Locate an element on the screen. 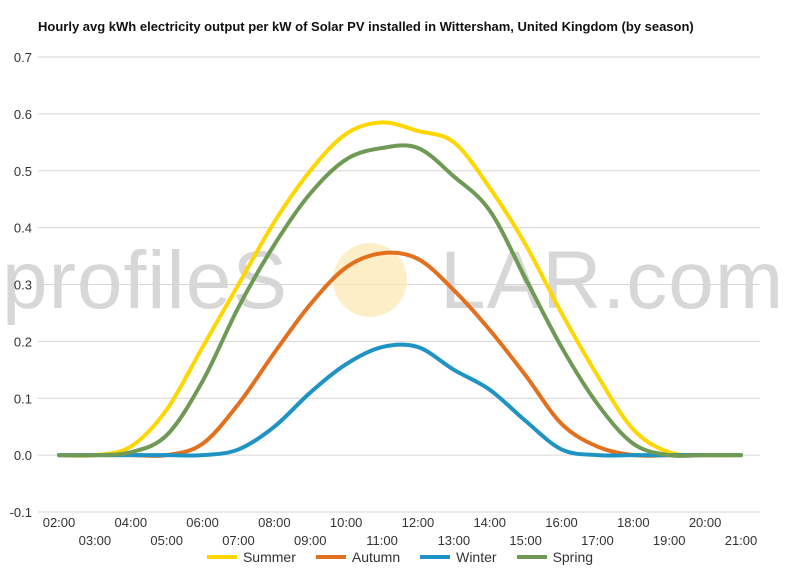 This screenshot has height=570, width=800. y-tick-label: 0.3 is located at coordinates (23, 285).